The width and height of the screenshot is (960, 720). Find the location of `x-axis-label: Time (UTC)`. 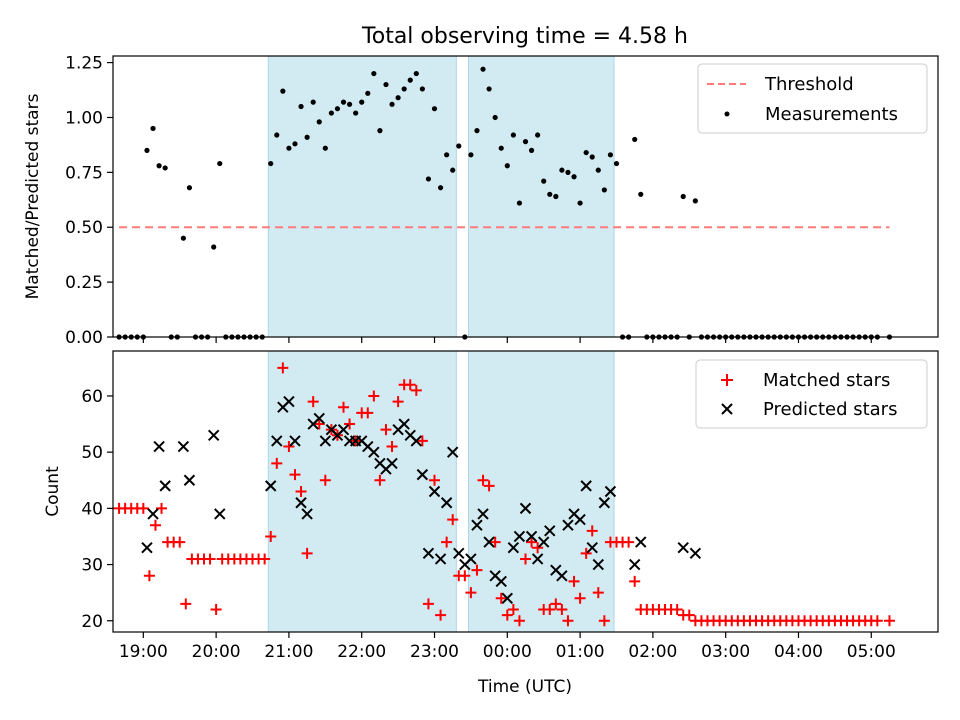

x-axis-label: Time (UTC) is located at coordinates (524, 687).